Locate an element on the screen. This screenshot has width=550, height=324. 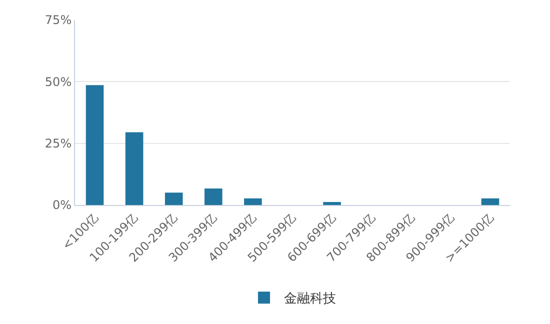
y-tick-label: 75% is located at coordinates (58, 20).